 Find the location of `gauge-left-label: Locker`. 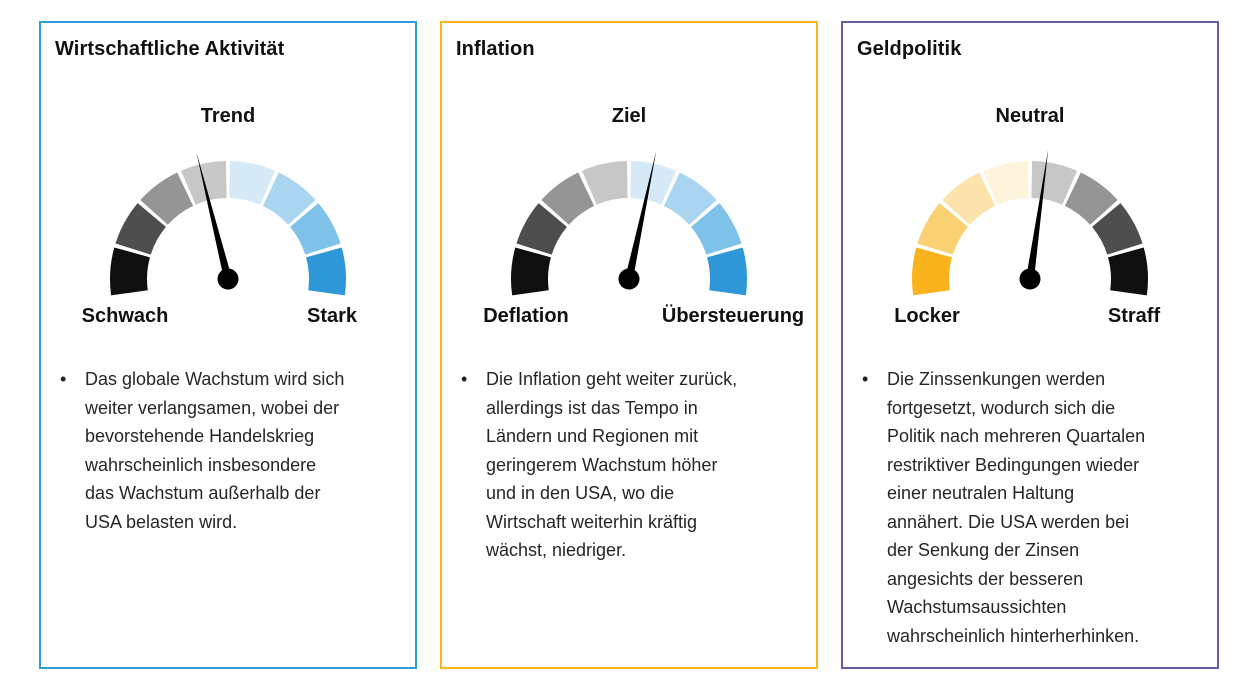

gauge-left-label: Locker is located at coordinates (927, 316).